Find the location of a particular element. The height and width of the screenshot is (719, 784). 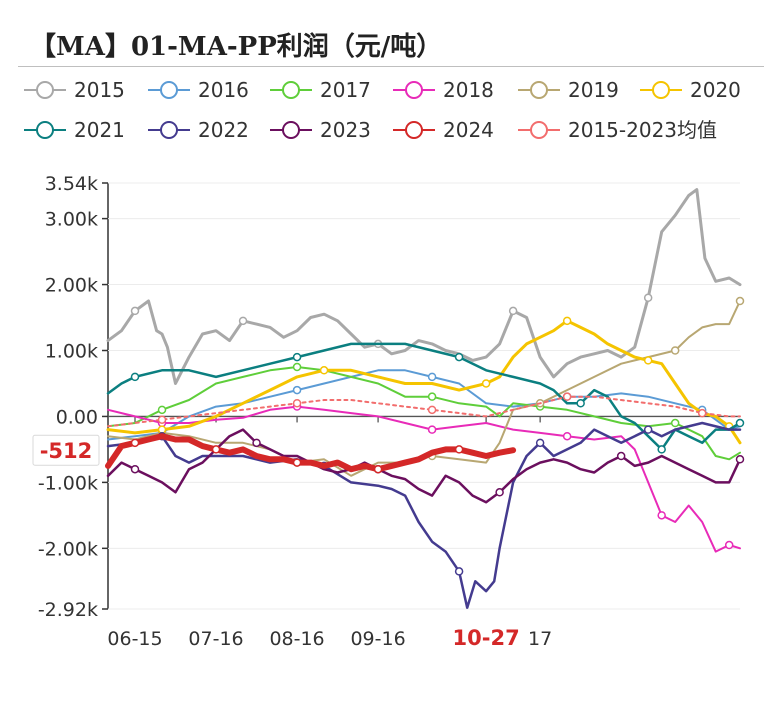

series-line-2021 is located at coordinates (424, 396).